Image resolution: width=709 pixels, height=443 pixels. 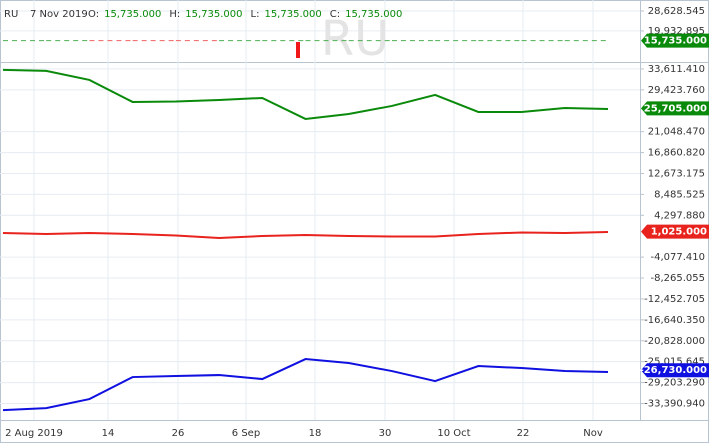 I want to click on ohlc-label: H:, so click(x=174, y=14).